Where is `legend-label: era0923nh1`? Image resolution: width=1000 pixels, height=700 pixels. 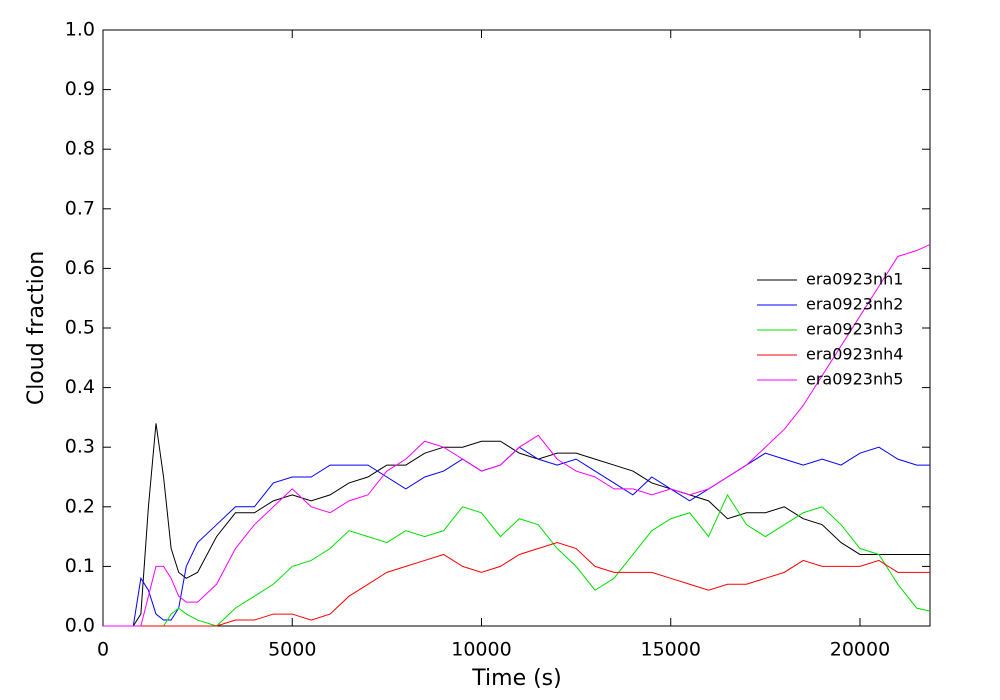 legend-label: era0923nh1 is located at coordinates (854, 279).